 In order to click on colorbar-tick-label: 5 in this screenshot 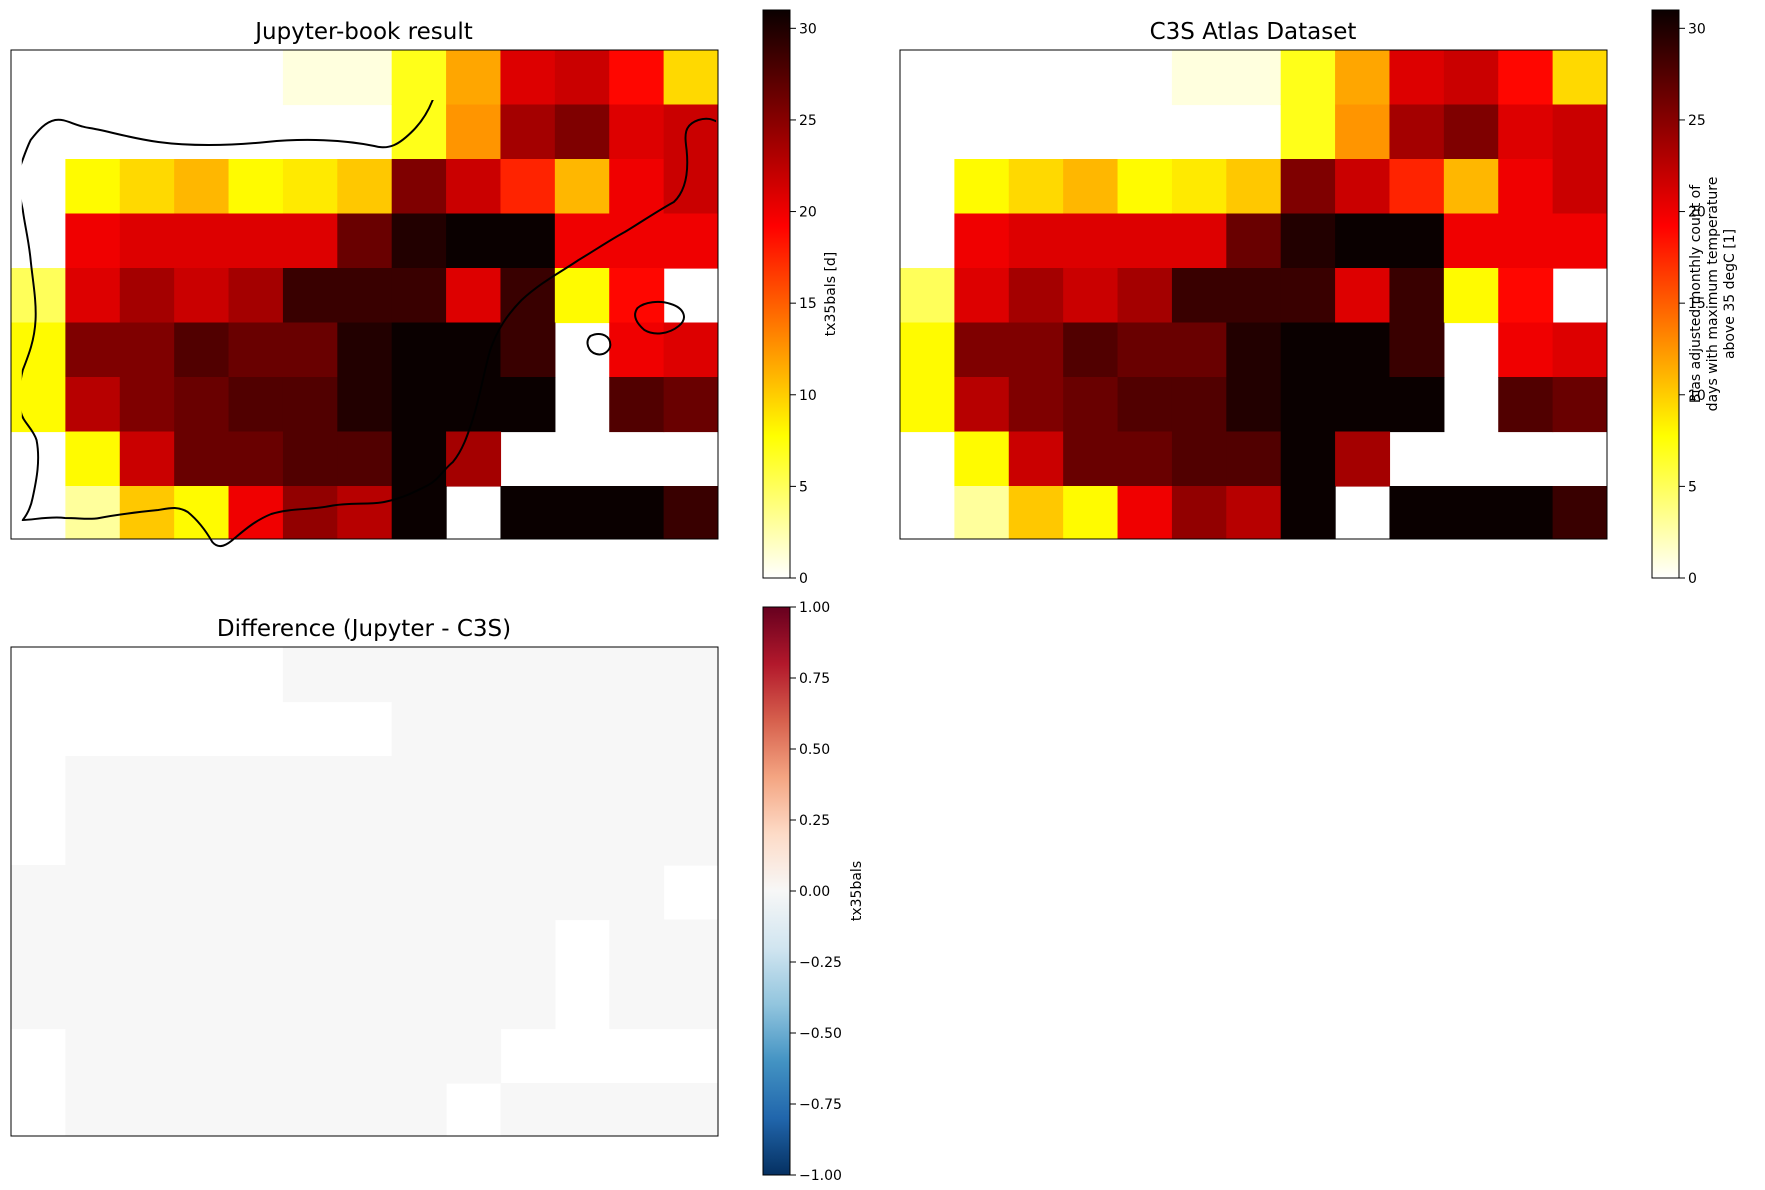, I will do `click(1692, 487)`.